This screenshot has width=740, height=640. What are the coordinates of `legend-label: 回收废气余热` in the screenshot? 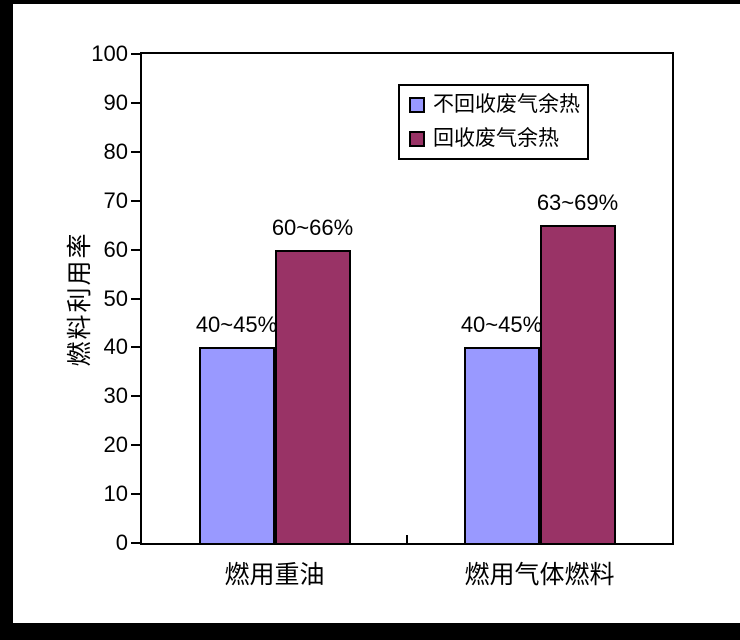 It's located at (496, 138).